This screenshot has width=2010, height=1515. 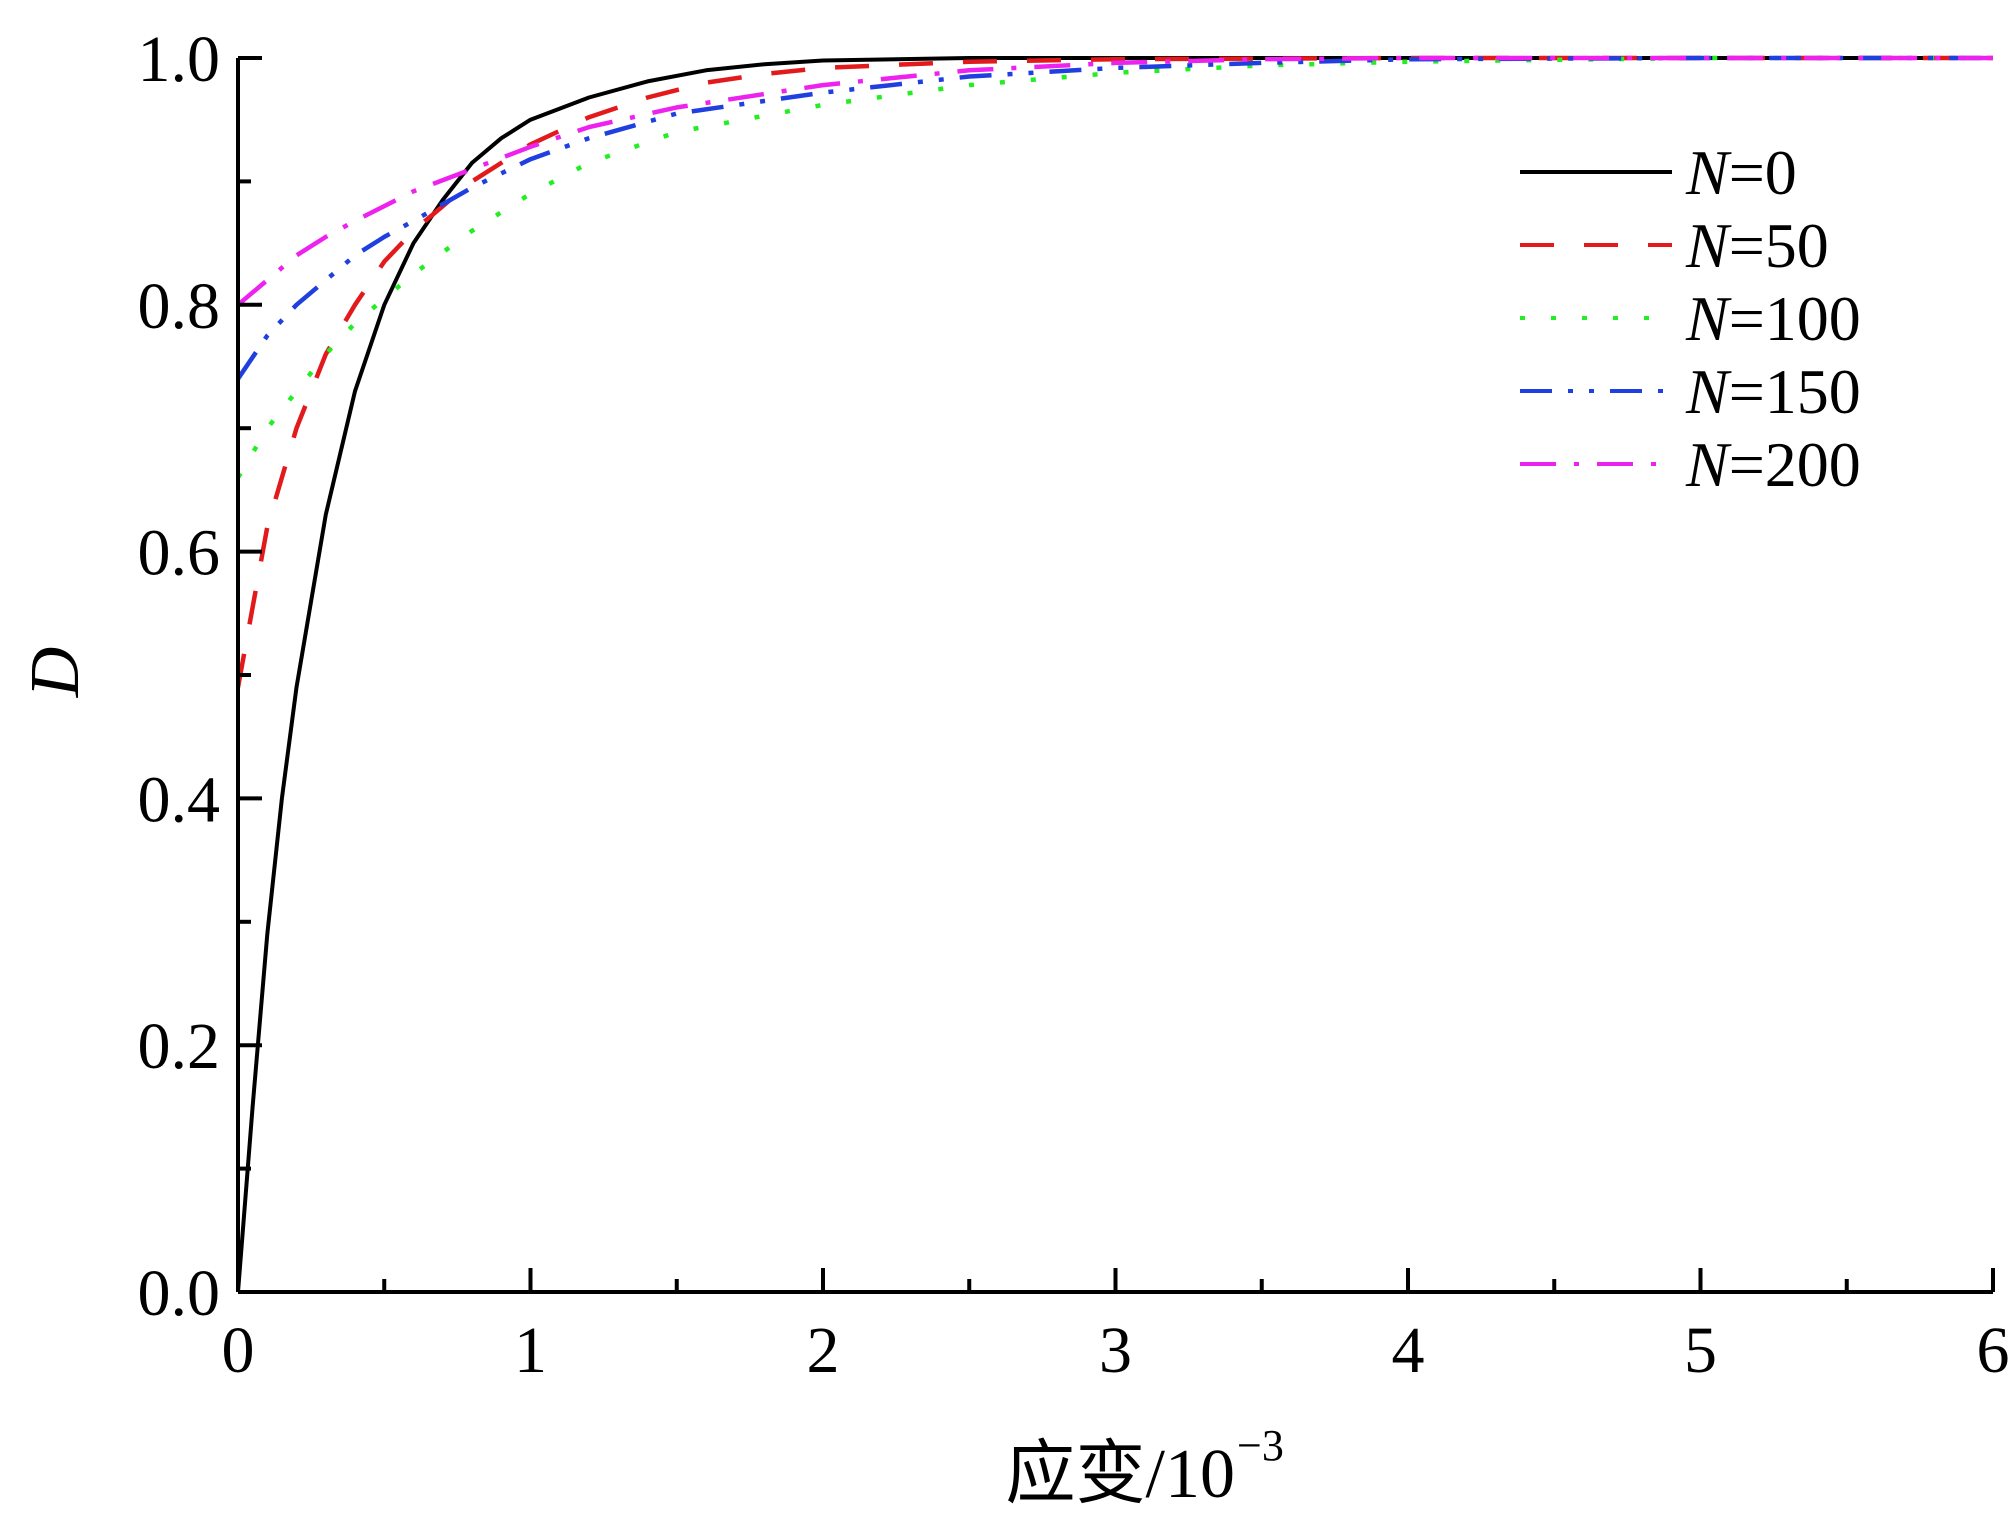 What do you see at coordinates (55, 673) in the screenshot?
I see `y-axis-title: D` at bounding box center [55, 673].